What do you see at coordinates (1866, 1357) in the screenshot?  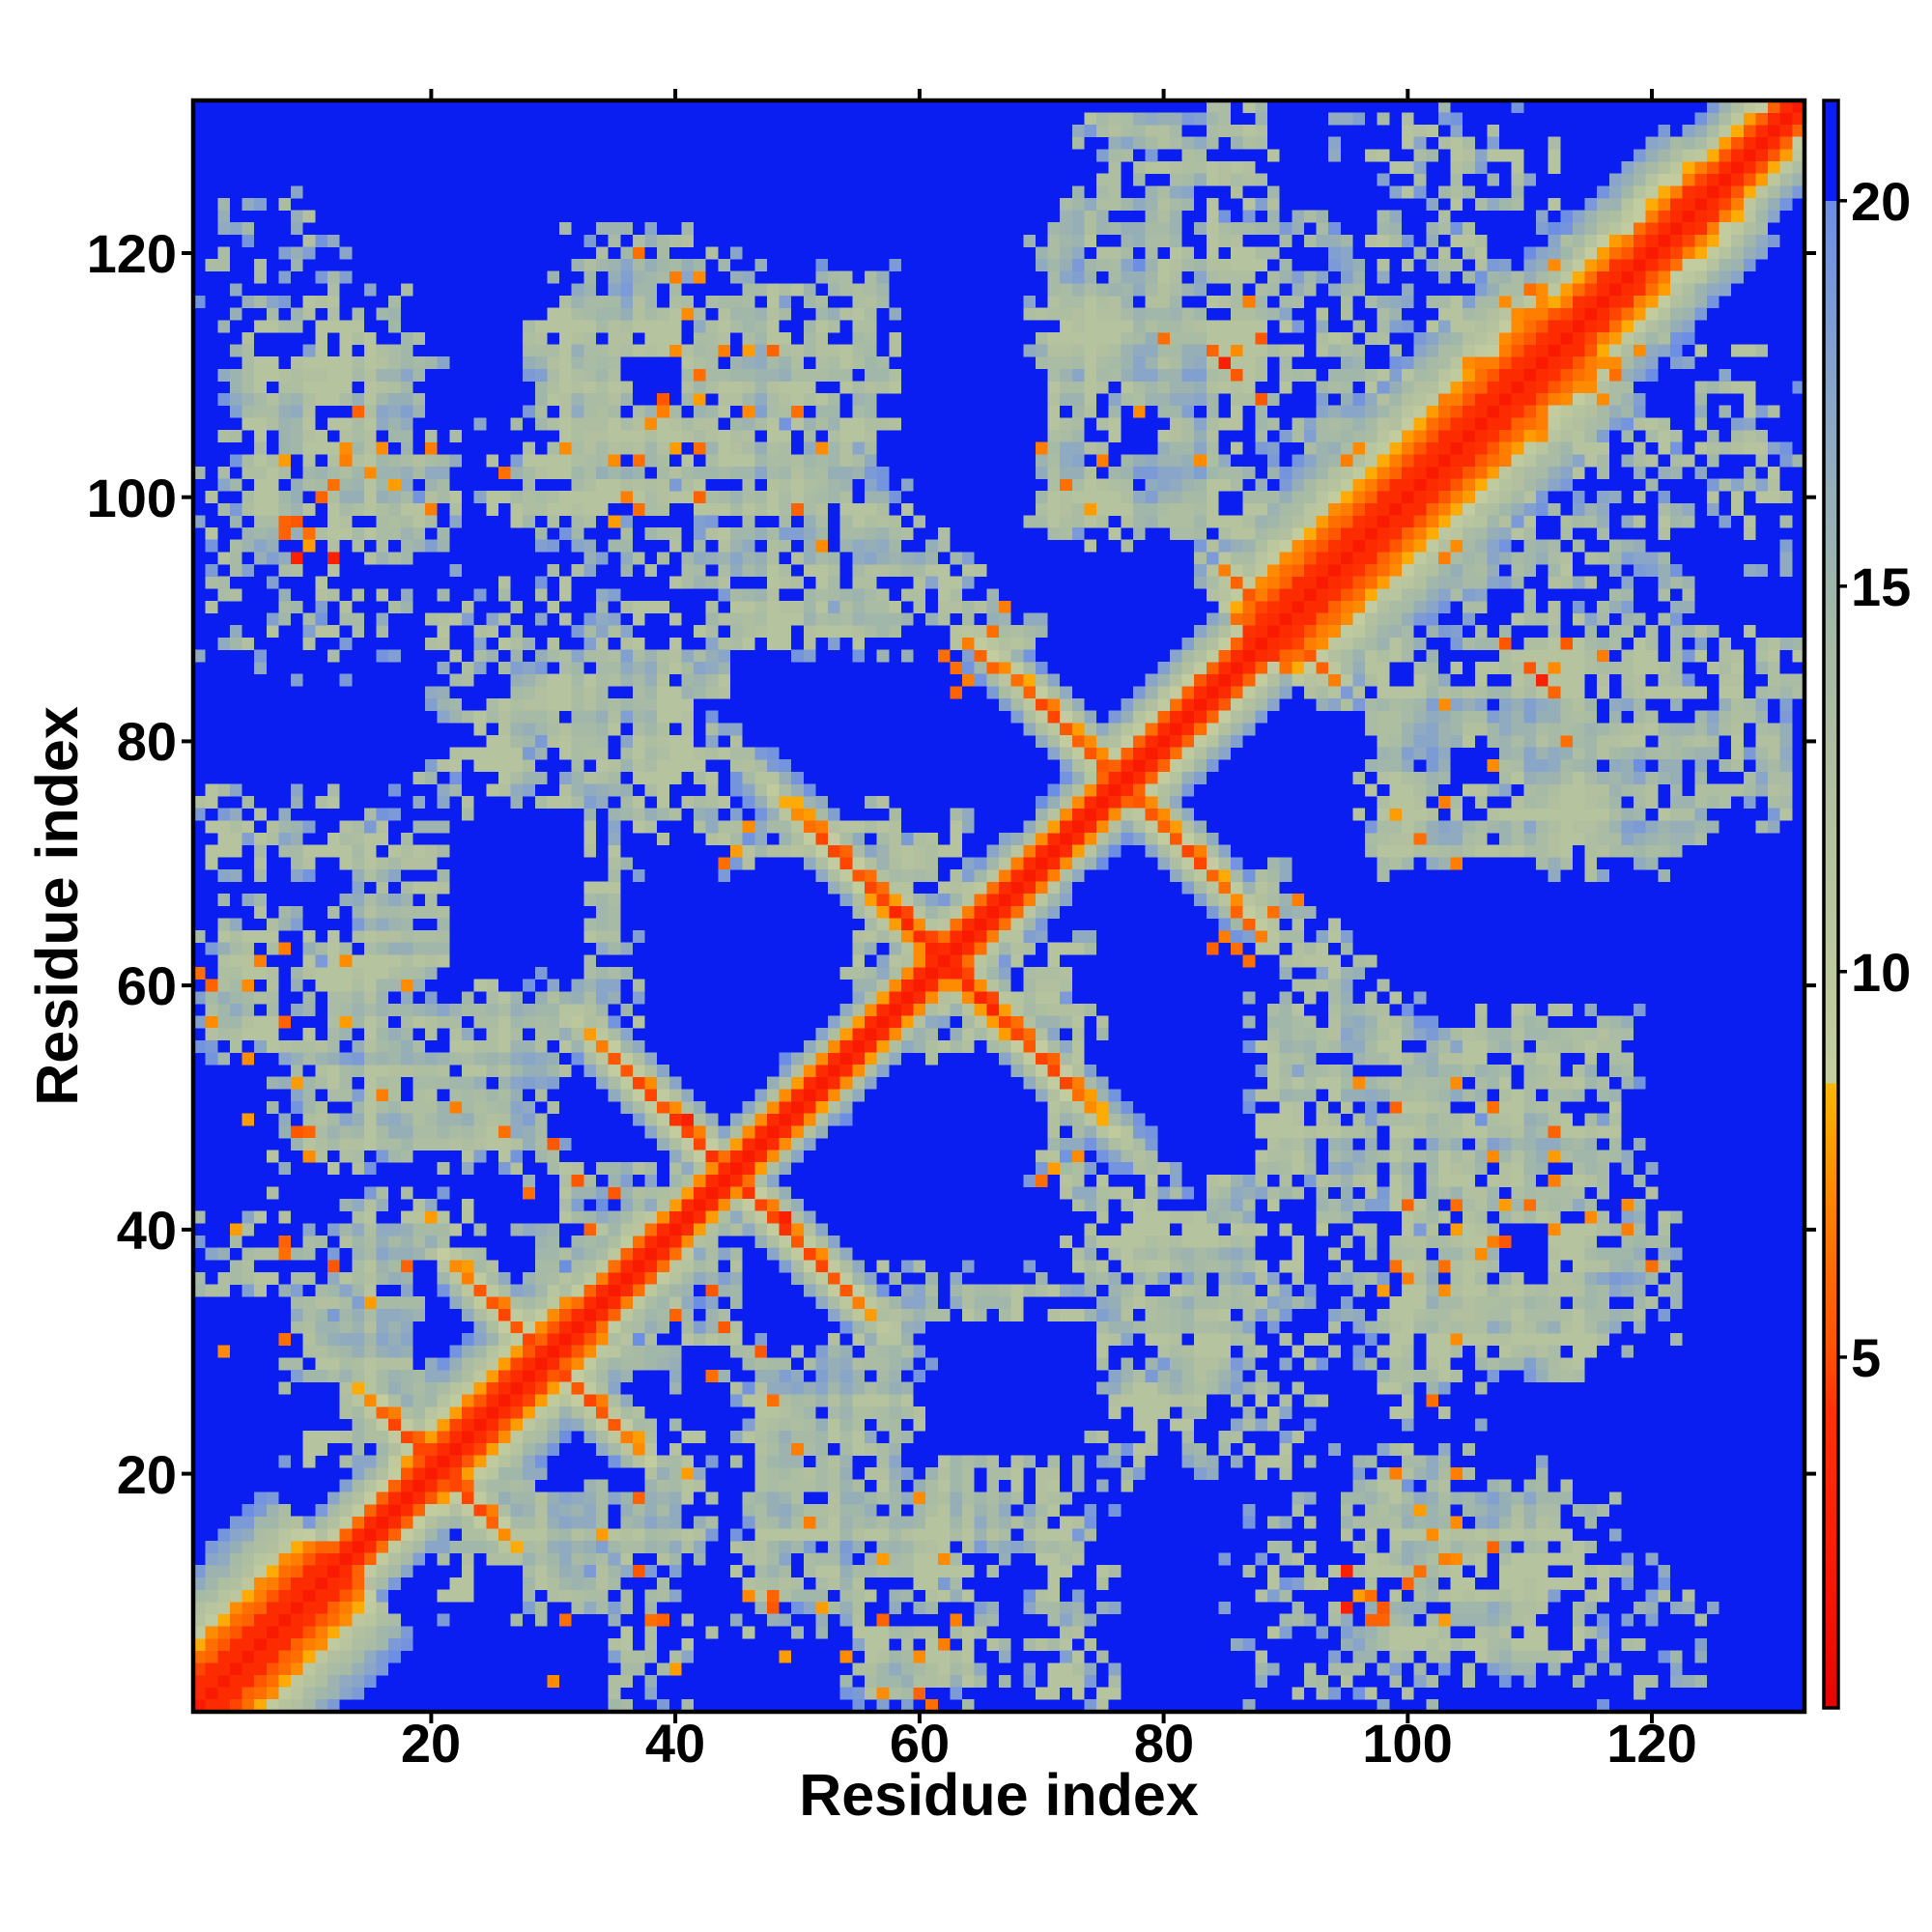 I see `svg-text: 5` at bounding box center [1866, 1357].